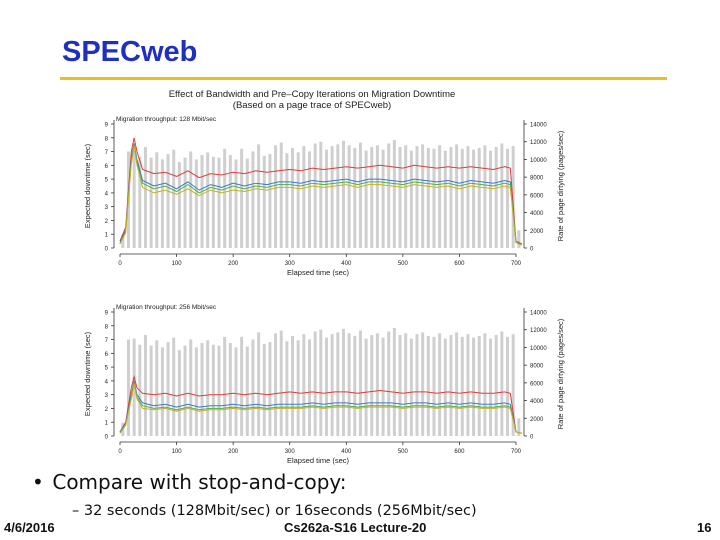  What do you see at coordinates (290, 452) in the screenshot?
I see `x-tick-label: 300` at bounding box center [290, 452].